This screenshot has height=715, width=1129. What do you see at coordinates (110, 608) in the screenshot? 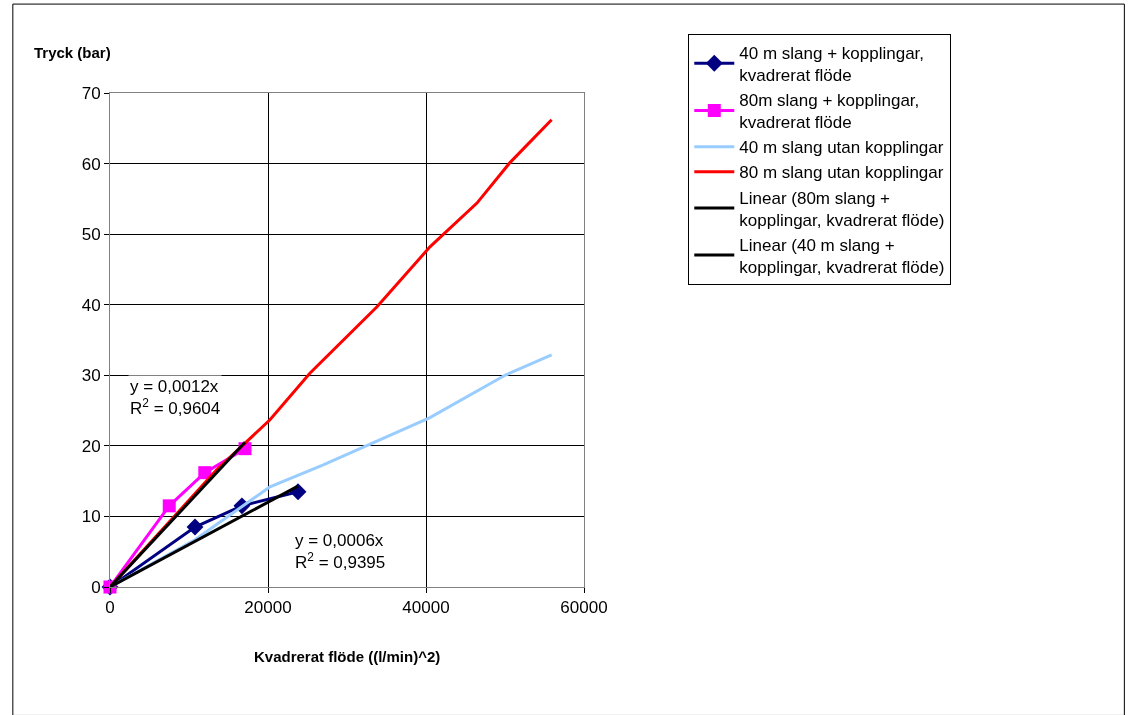
I see `x-tick-label: 0` at bounding box center [110, 608].